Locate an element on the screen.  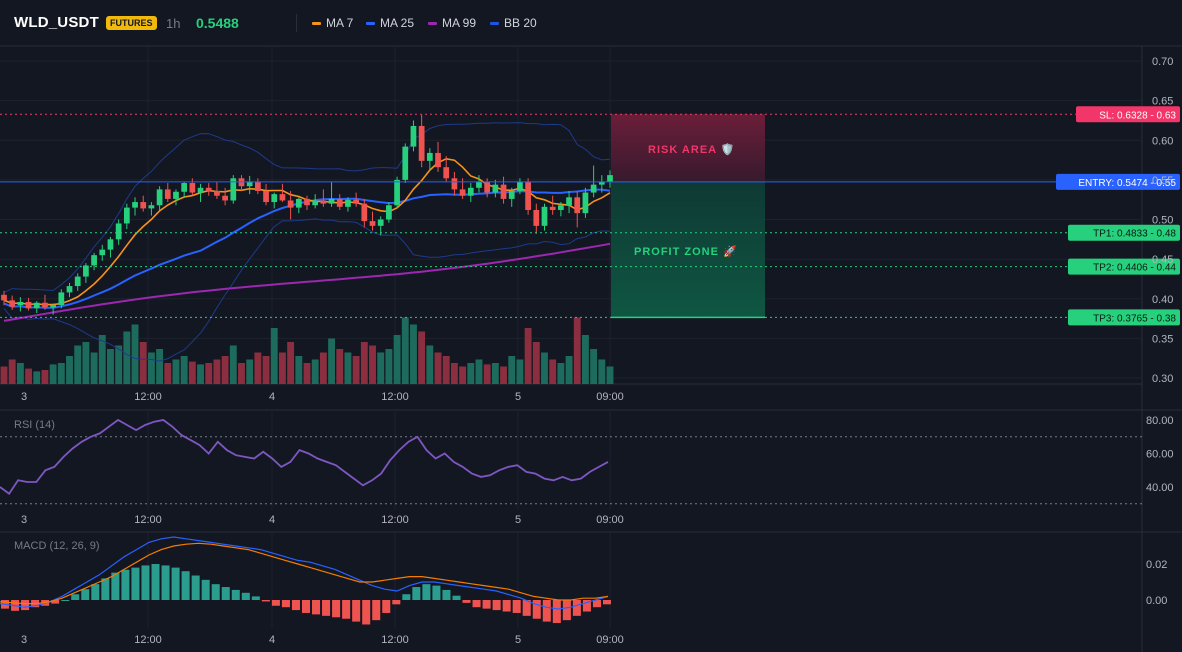
last-price: 0.5488 is located at coordinates (217, 23).